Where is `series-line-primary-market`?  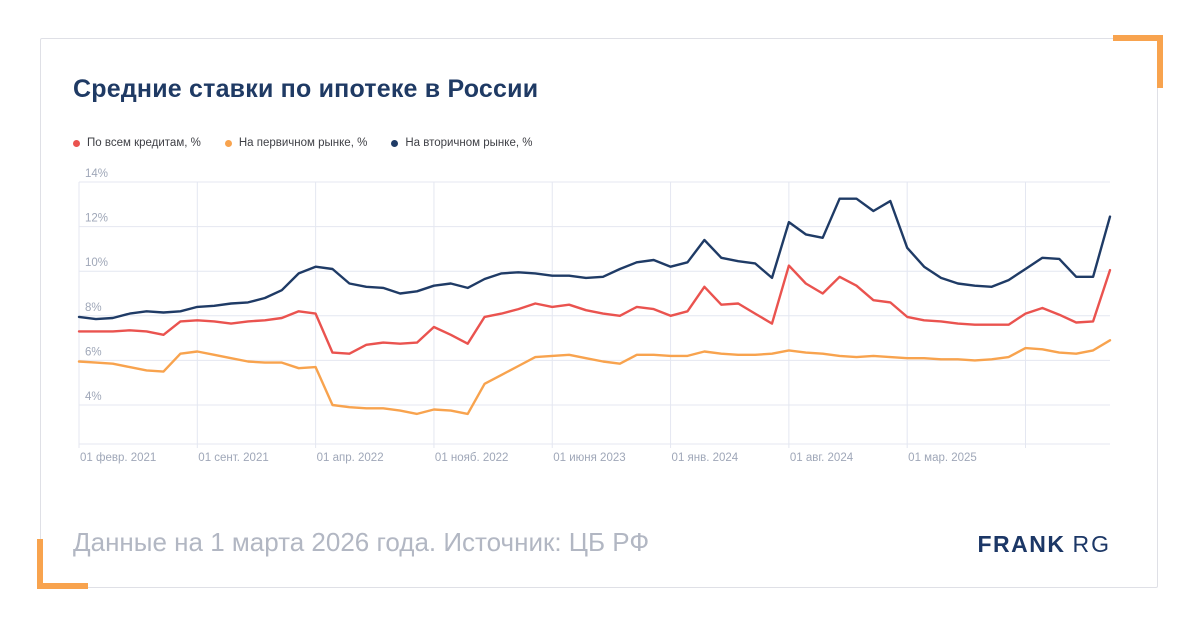
series-line-primary-market is located at coordinates (594, 377).